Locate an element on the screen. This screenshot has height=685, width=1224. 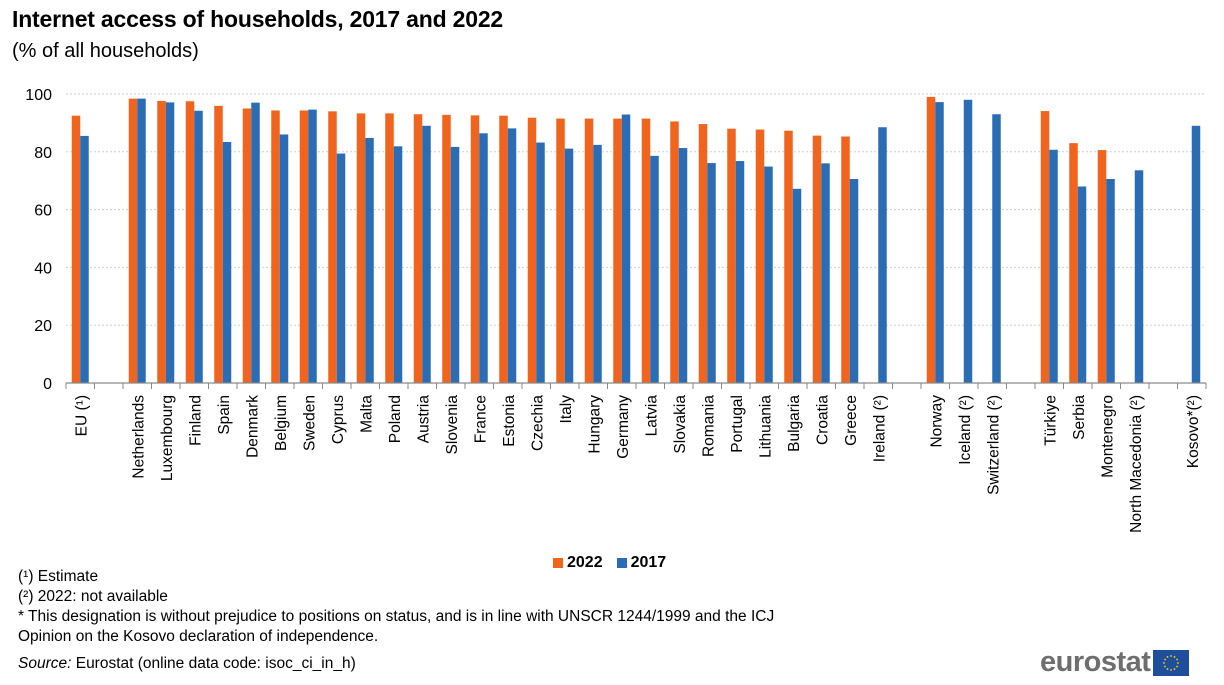
x-tick-label: Slovakia is located at coordinates (680, 424).